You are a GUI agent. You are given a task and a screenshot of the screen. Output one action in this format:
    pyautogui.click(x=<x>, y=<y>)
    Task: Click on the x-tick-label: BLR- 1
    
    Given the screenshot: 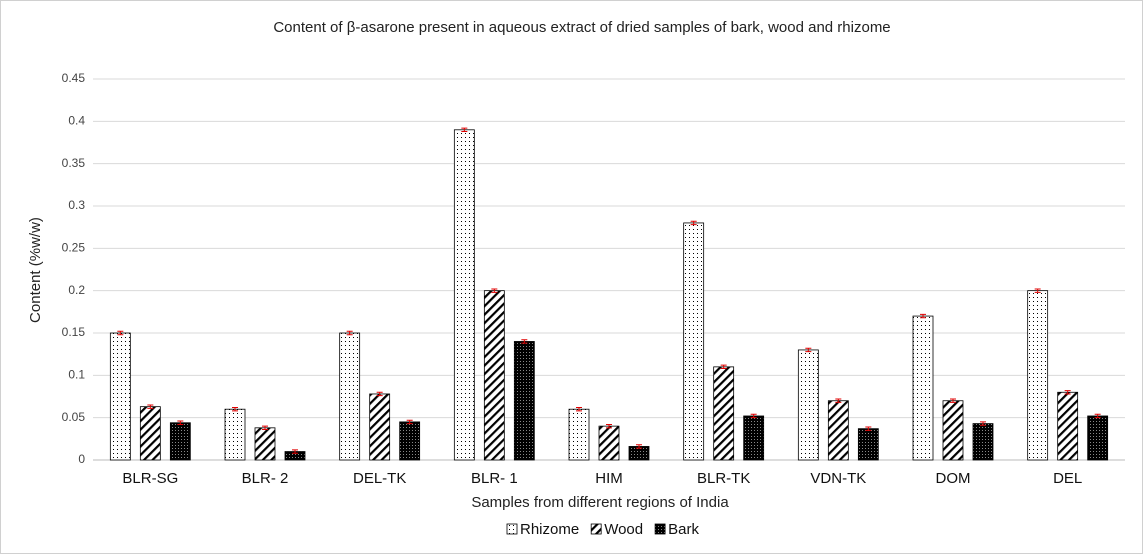 What is the action you would take?
    pyautogui.click(x=494, y=478)
    